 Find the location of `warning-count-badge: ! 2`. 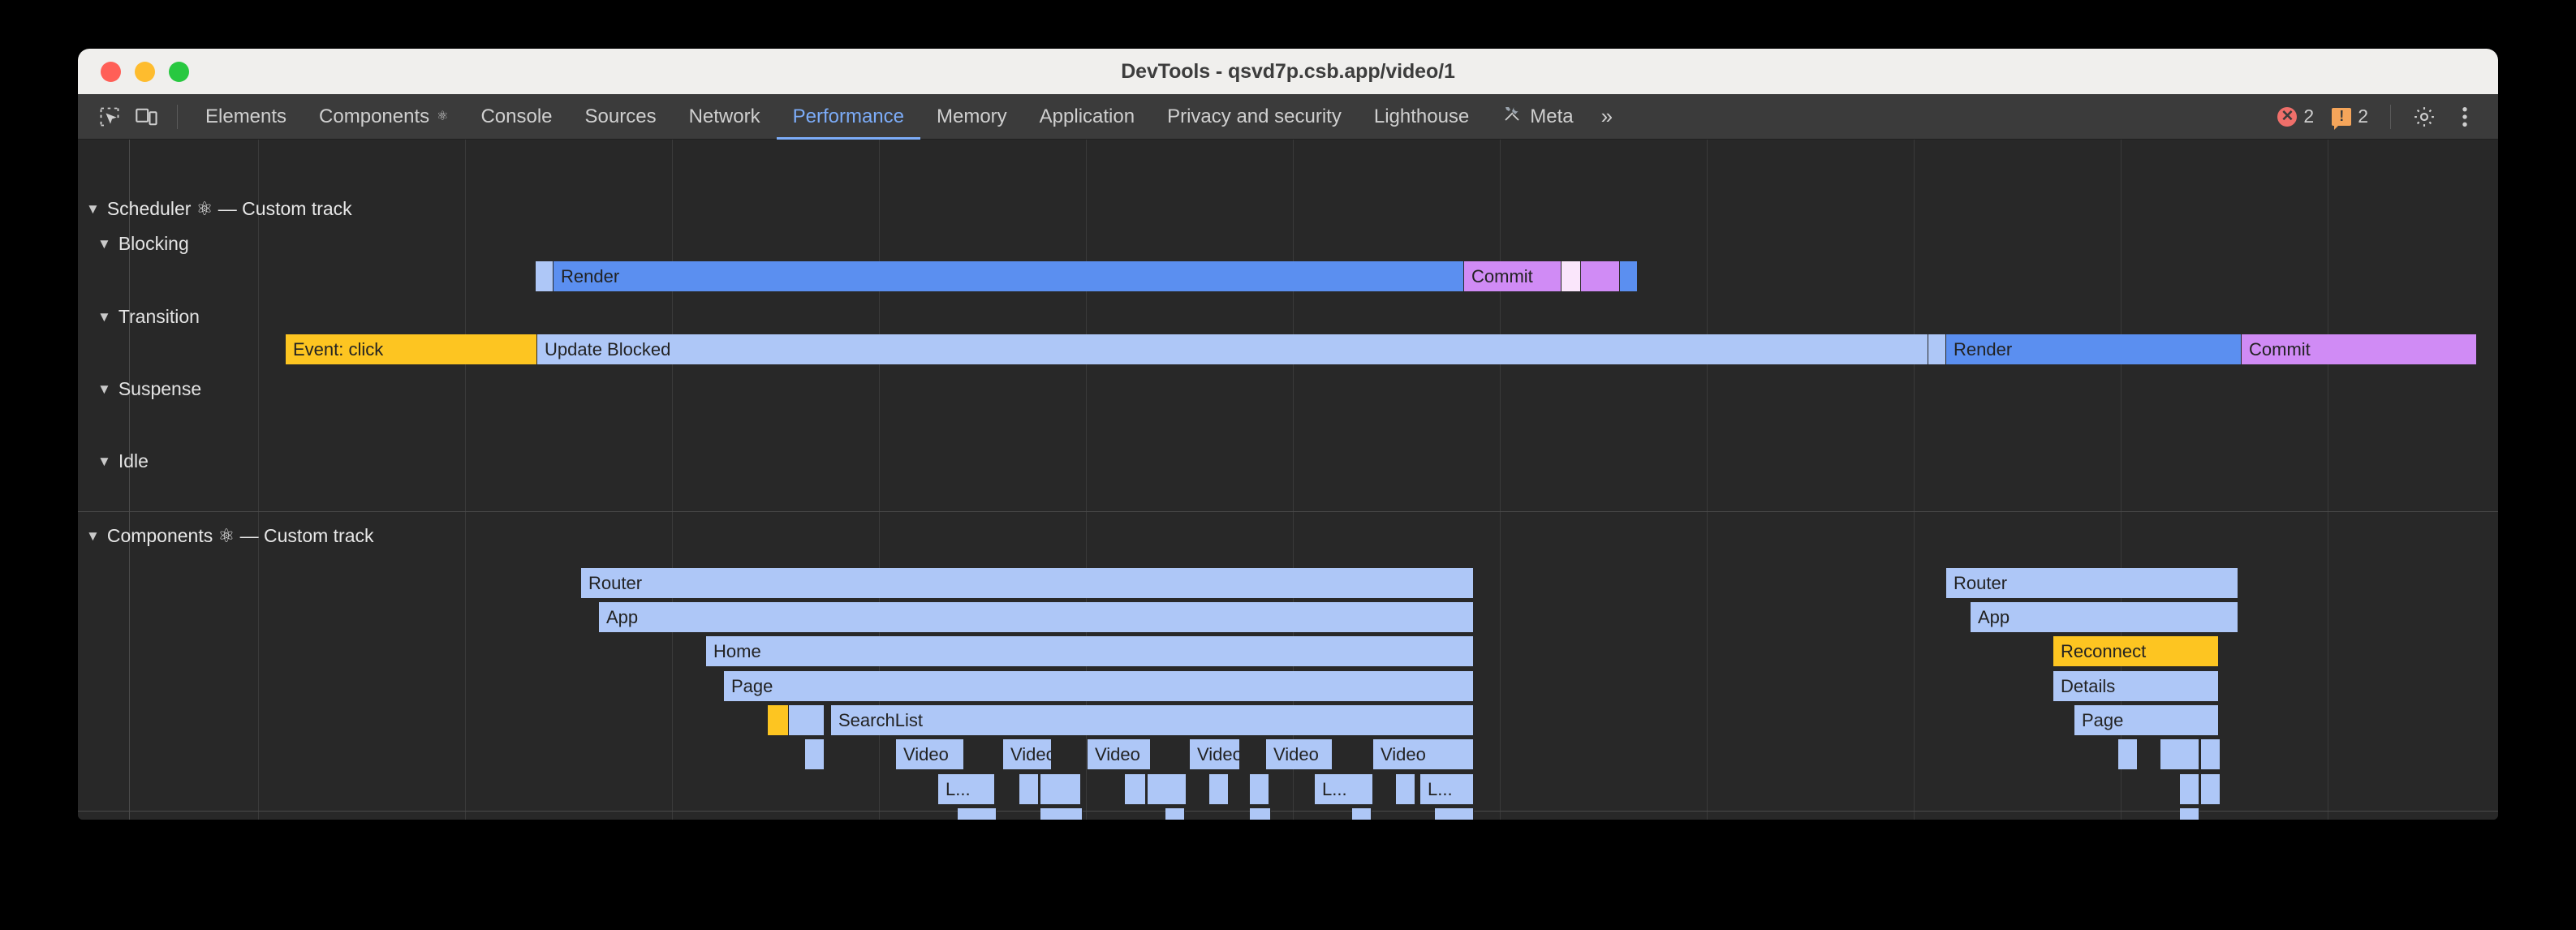

warning-count-badge: ! 2 is located at coordinates (2350, 117).